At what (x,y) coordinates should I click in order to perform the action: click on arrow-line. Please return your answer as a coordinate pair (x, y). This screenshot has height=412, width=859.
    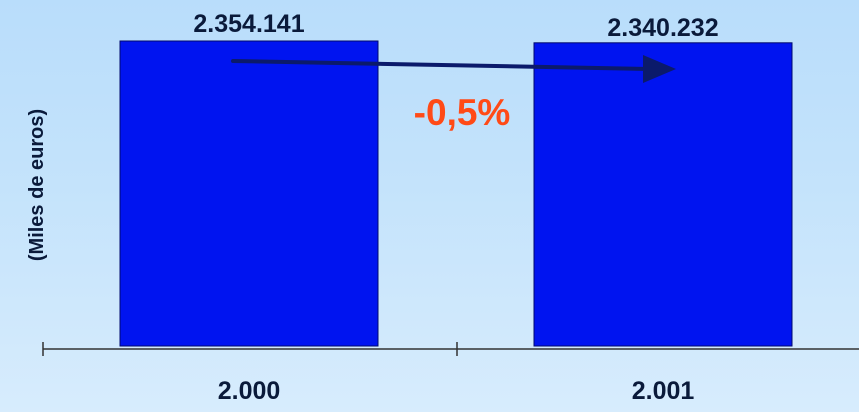
    Looking at the image, I should click on (441, 65).